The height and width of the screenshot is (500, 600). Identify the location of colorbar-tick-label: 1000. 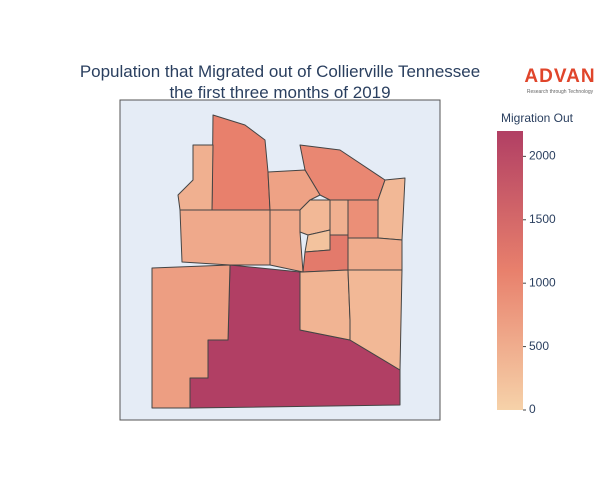
(542, 282).